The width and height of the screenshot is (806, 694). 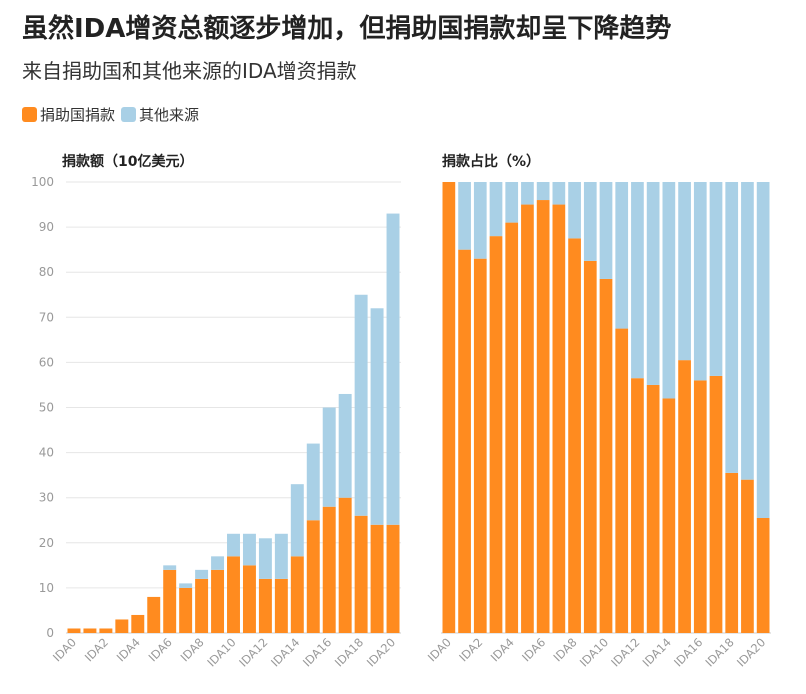 What do you see at coordinates (78, 115) in the screenshot?
I see `legend-label-donor: 捐助国捐款` at bounding box center [78, 115].